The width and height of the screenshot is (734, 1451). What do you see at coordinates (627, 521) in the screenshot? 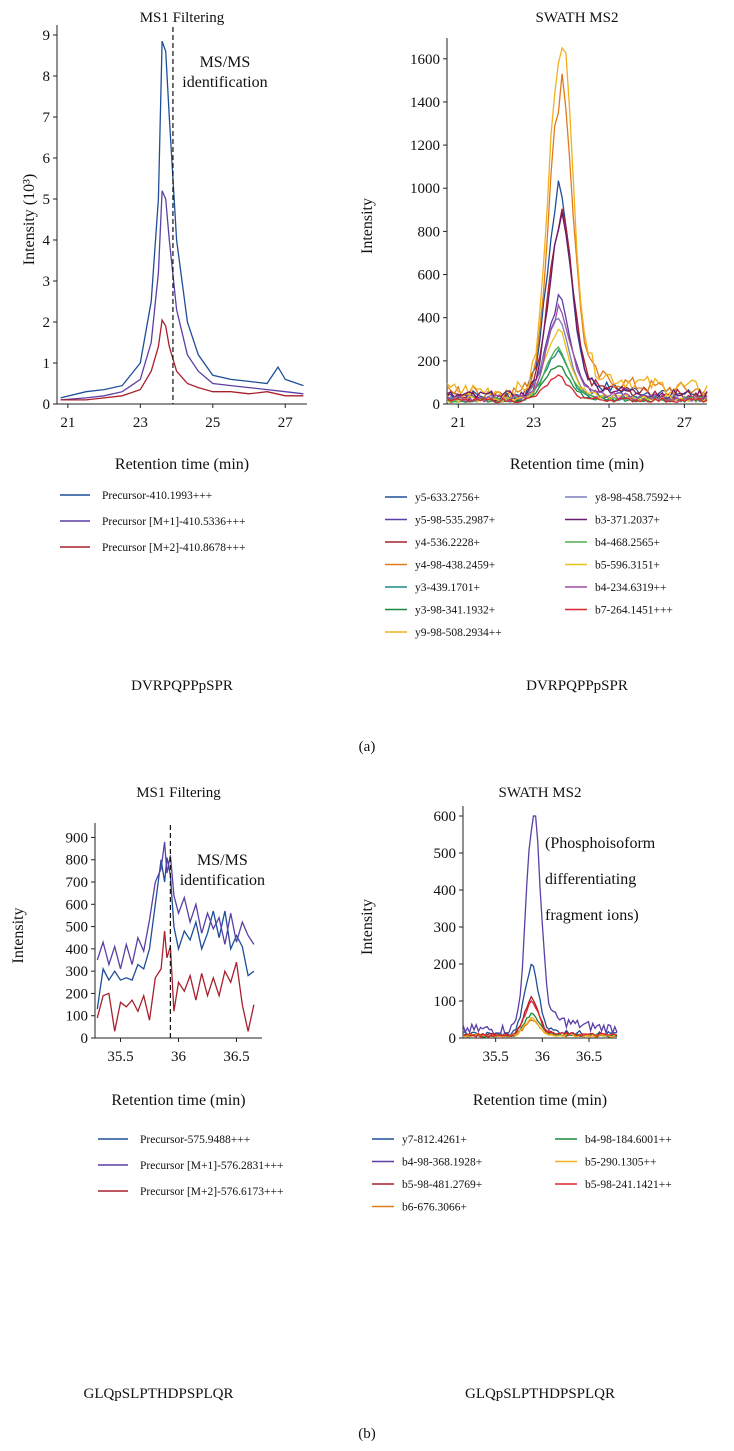
I see `legend-label: b3-371.2037+` at bounding box center [627, 521].